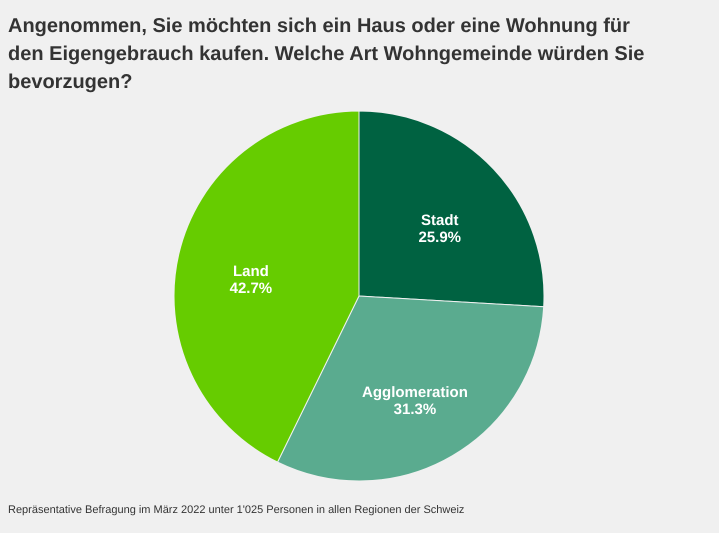 Image resolution: width=719 pixels, height=533 pixels. I want to click on slice-label: Stadt, so click(439, 220).